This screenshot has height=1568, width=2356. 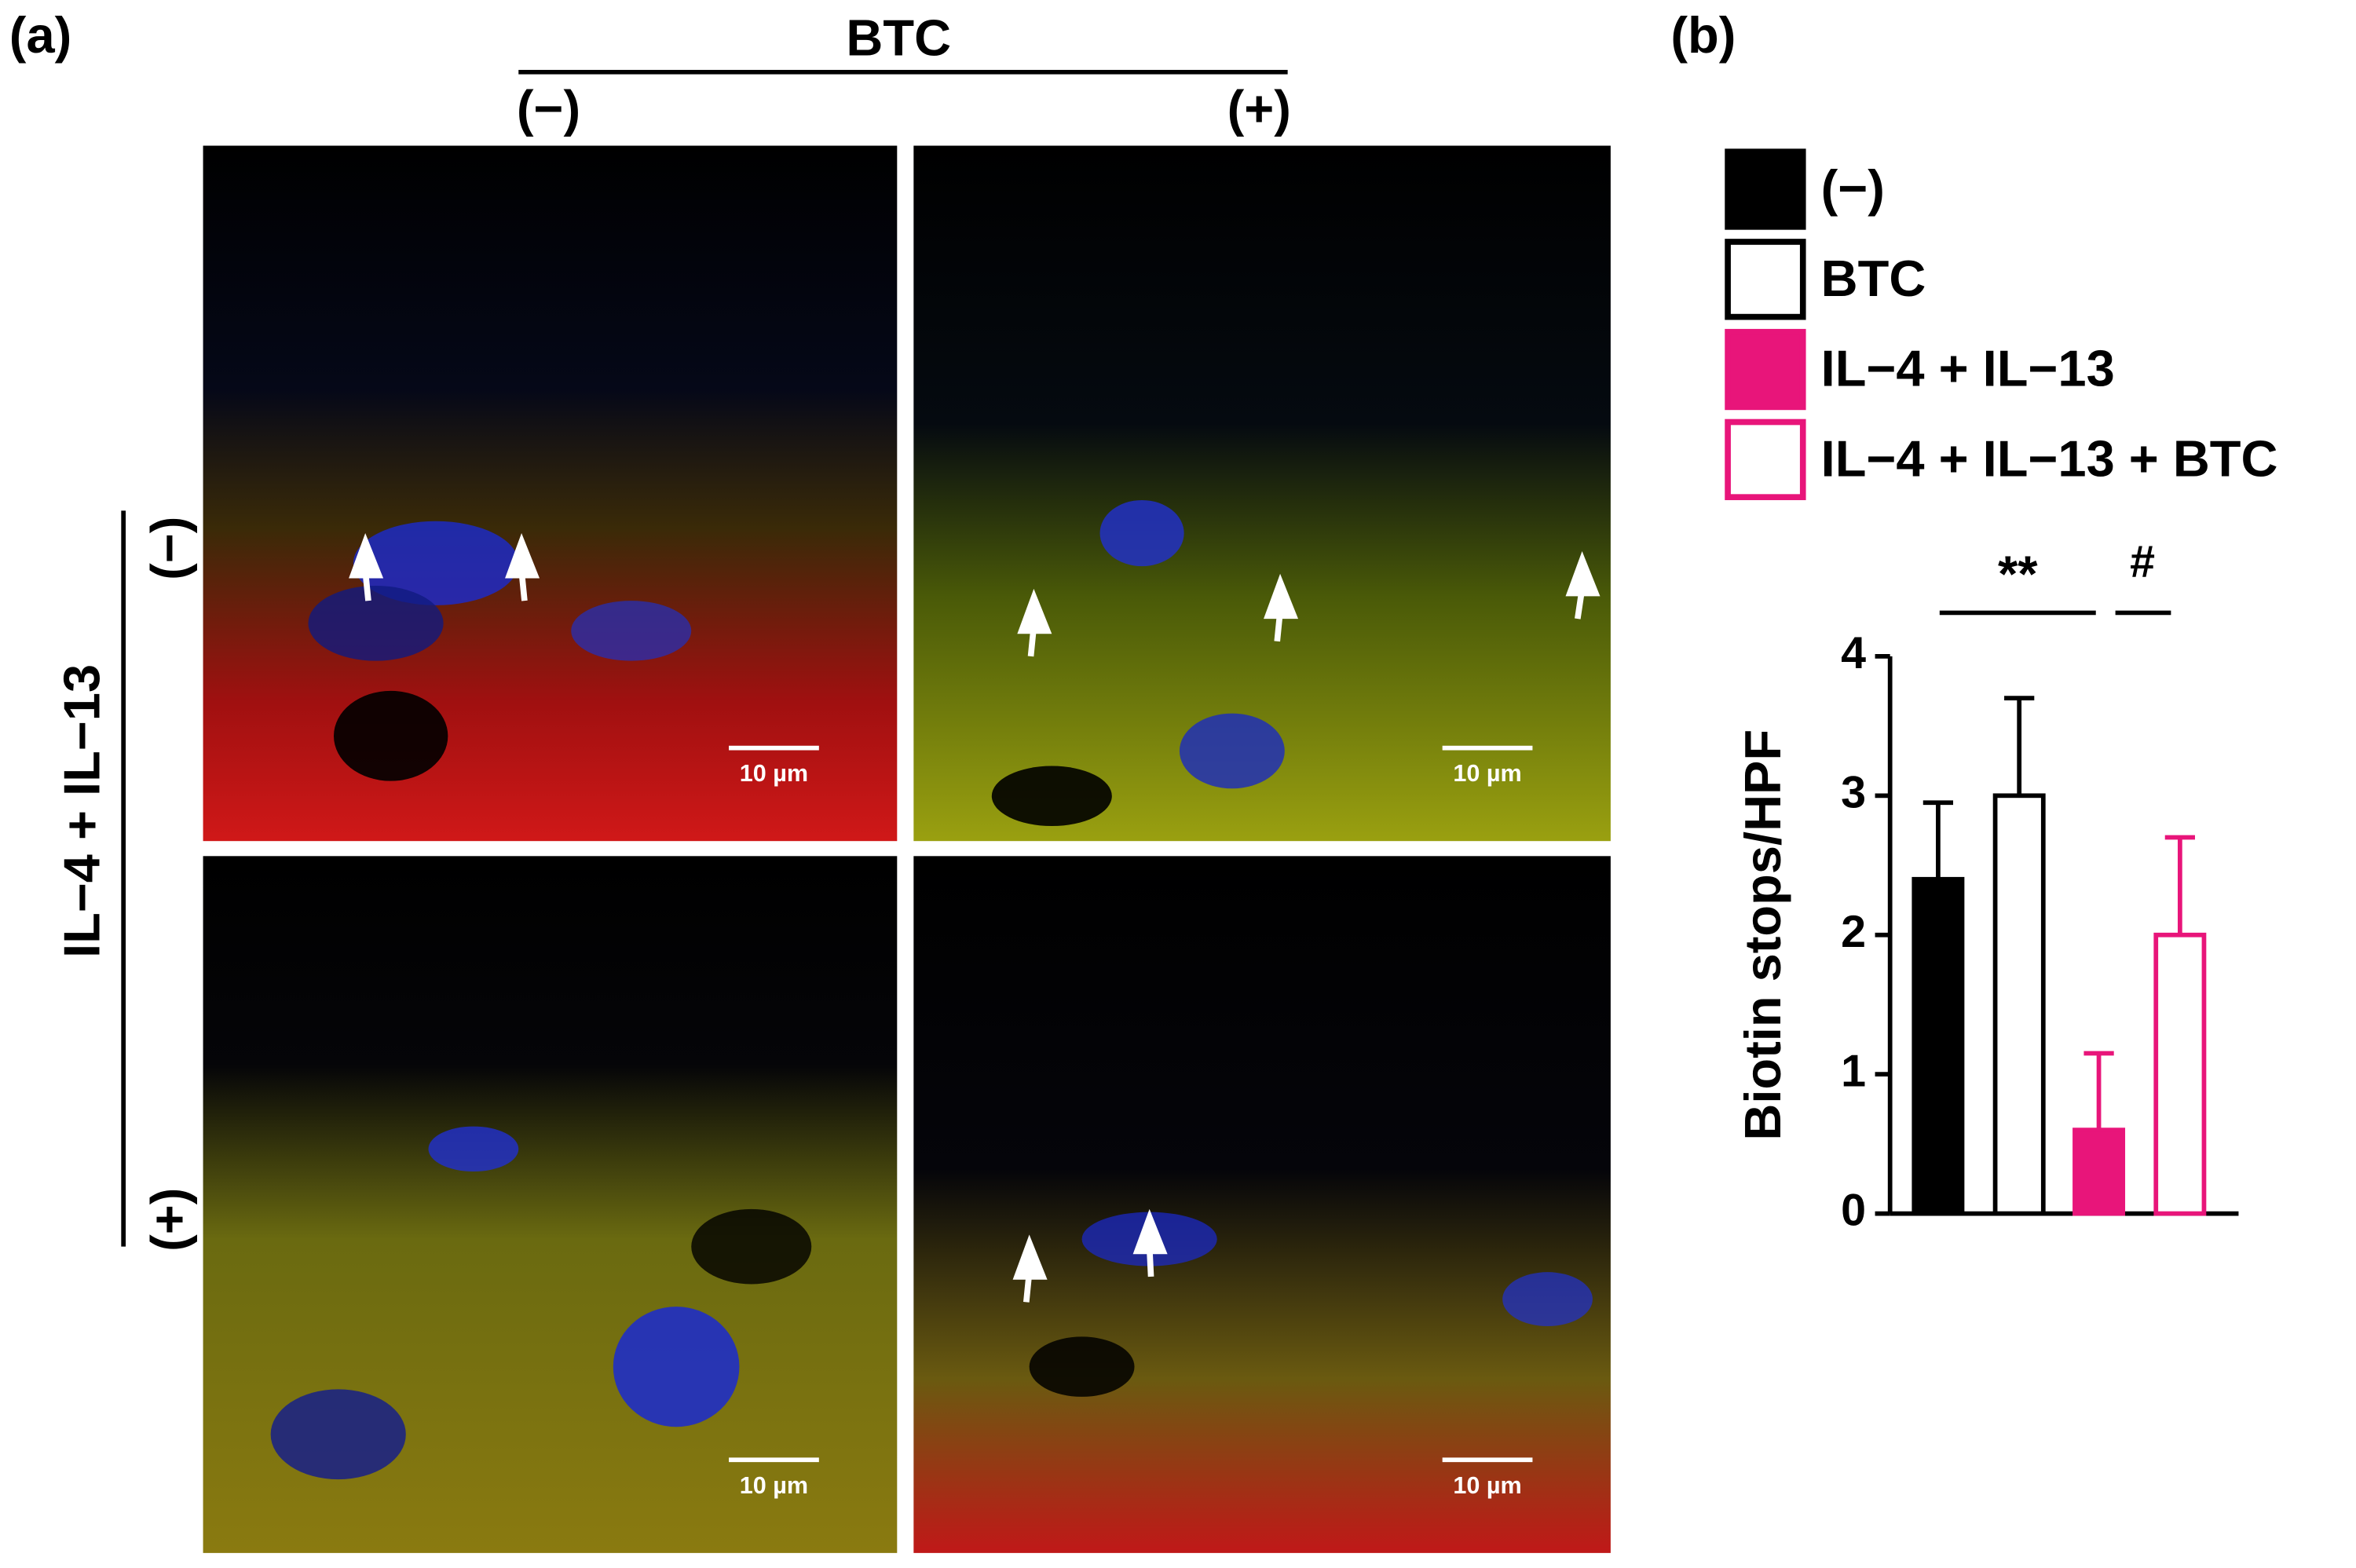 I want to click on panel-label: (a), so click(x=40, y=35).